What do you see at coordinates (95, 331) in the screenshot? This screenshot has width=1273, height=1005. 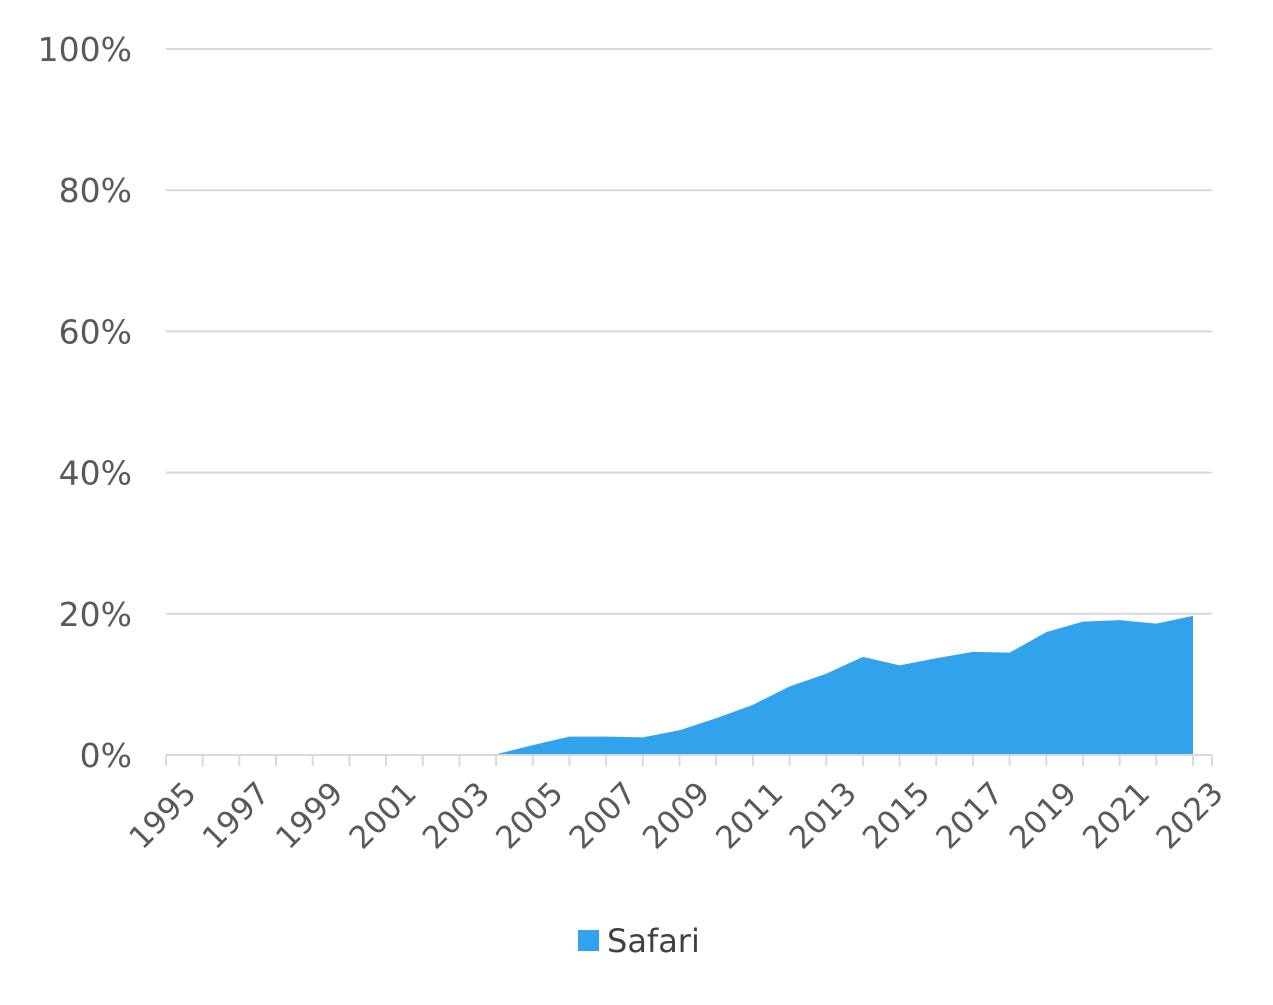 I see `y-tick-label: 60%` at bounding box center [95, 331].